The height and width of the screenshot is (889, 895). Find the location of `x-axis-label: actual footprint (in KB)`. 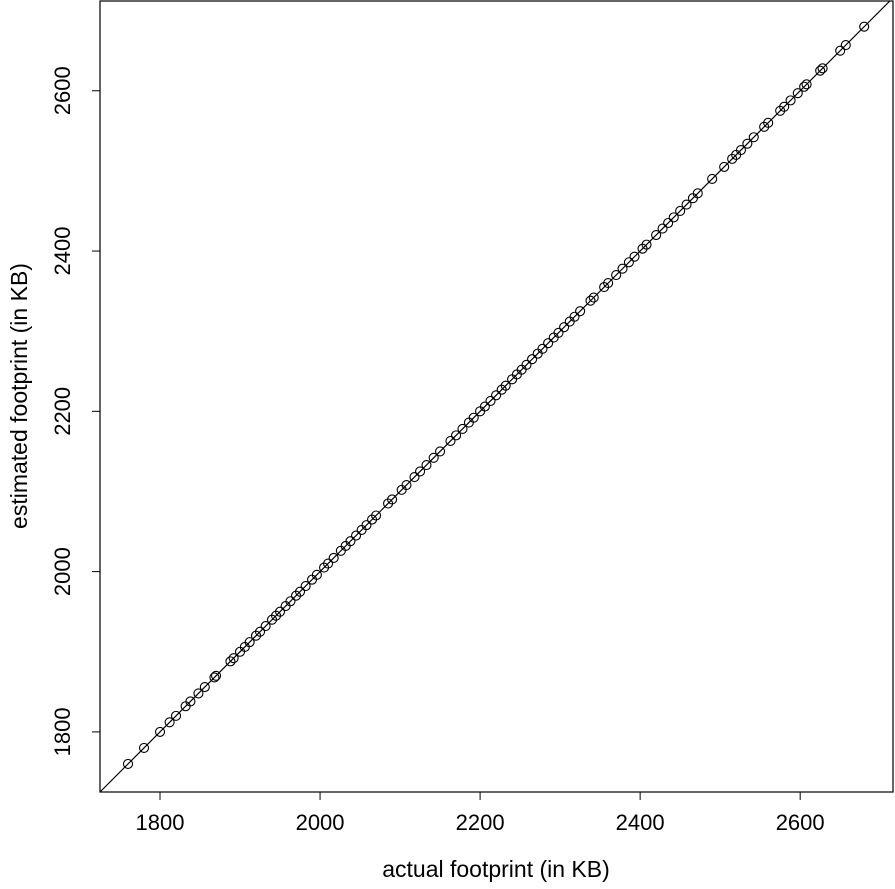

x-axis-label: actual footprint (in KB) is located at coordinates (496, 869).